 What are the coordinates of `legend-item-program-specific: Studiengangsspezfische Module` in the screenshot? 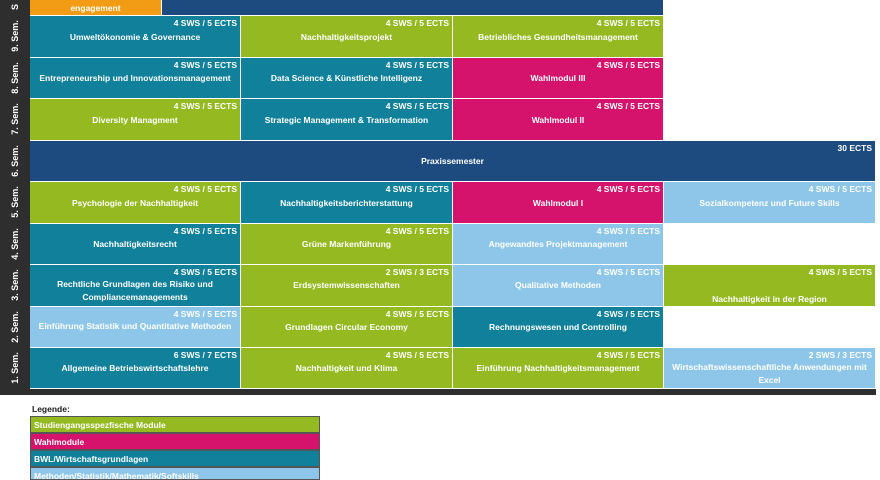 It's located at (175, 424).